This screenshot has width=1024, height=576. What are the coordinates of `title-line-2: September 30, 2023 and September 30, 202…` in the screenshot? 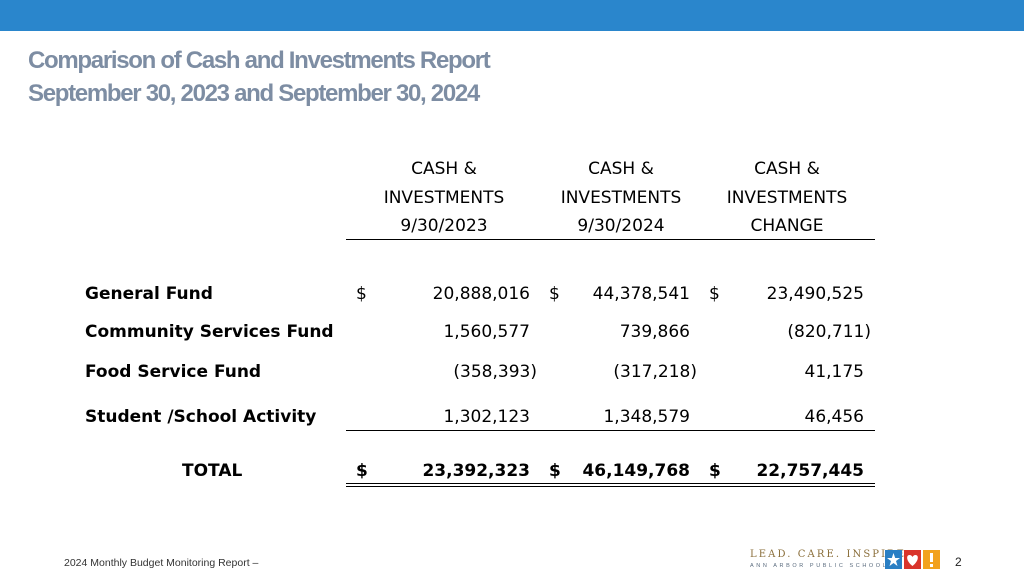 It's located at (254, 93).